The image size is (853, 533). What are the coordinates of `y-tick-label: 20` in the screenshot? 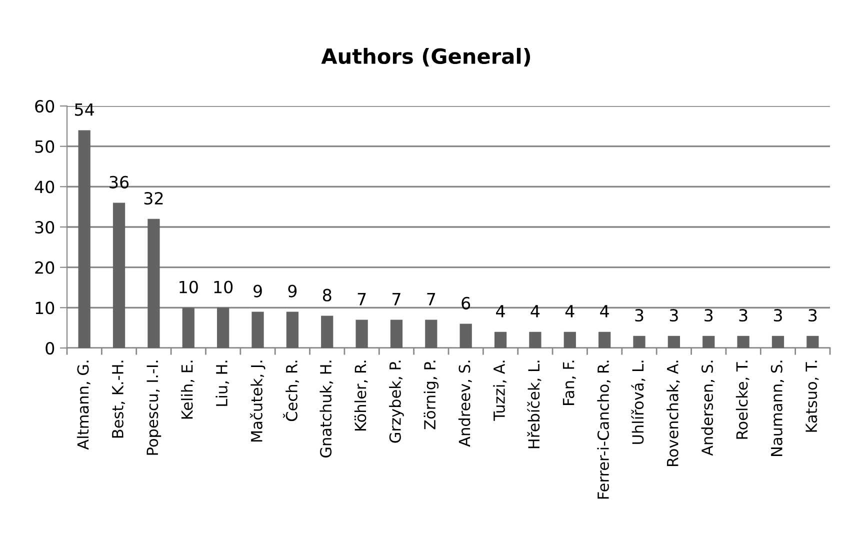 It's located at (44, 267).